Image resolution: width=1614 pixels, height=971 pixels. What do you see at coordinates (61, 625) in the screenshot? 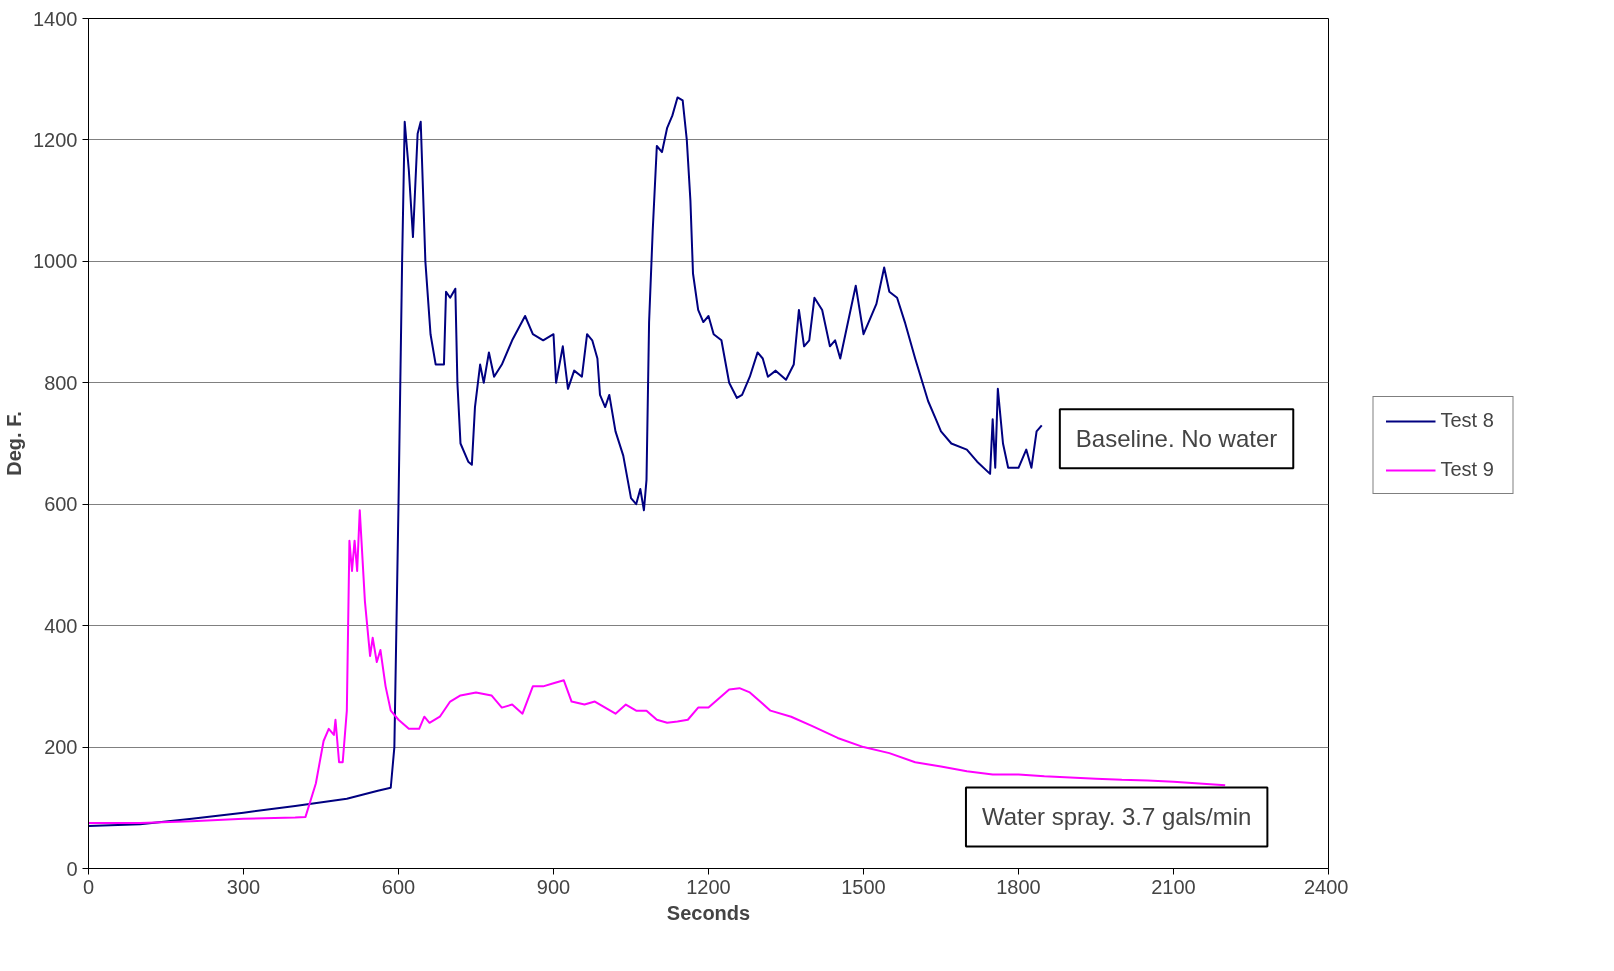
I see `y-tick-label: 400` at bounding box center [61, 625].